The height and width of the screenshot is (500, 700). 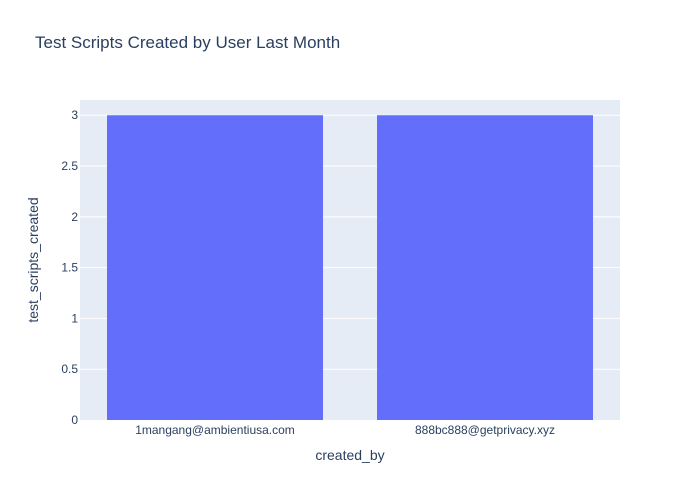 What do you see at coordinates (485, 430) in the screenshot?
I see `x-tick-label: 888bc888@getprivacy.xyz` at bounding box center [485, 430].